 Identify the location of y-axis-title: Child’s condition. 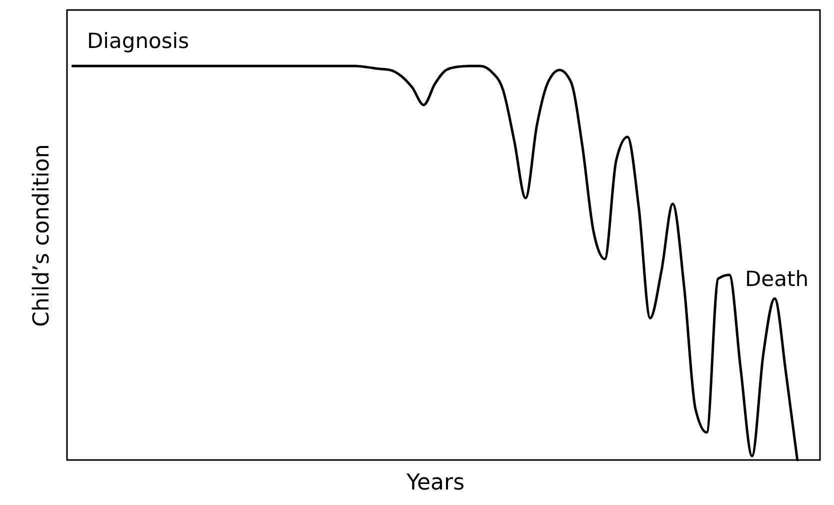
(42, 235).